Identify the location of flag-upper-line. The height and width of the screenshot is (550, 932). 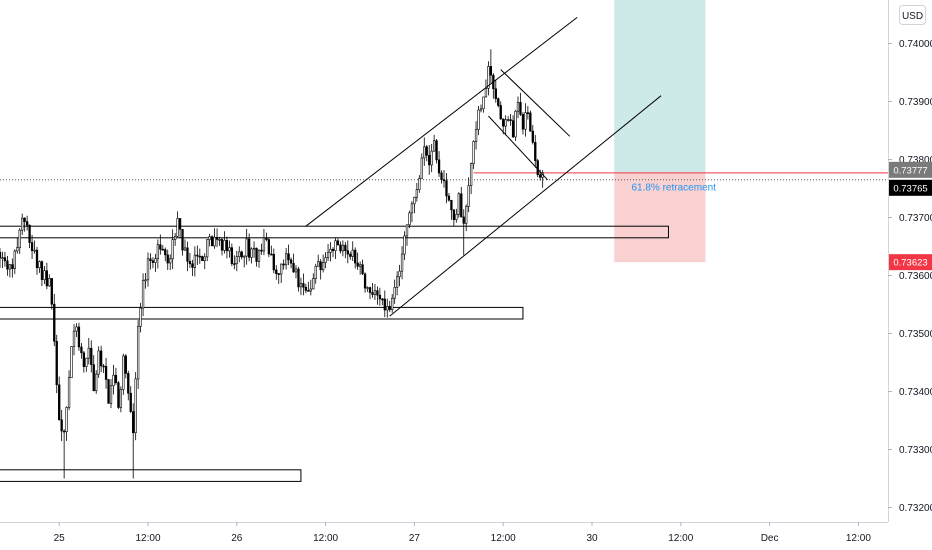
(535, 103).